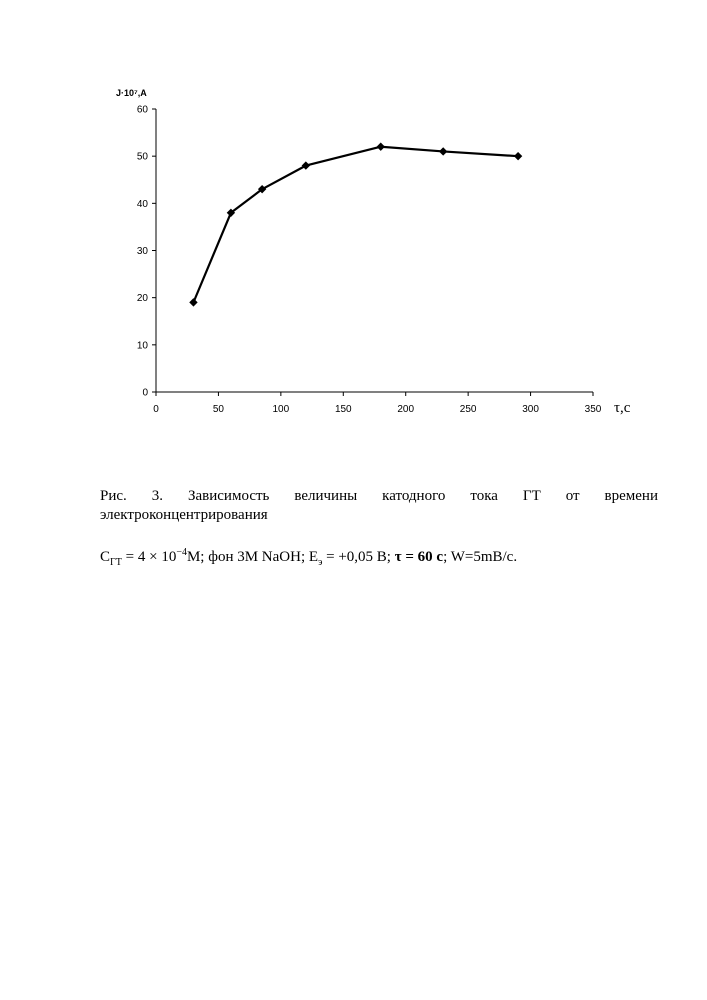 The image size is (707, 1000). I want to click on y-ticks: 0 10 20 30 40 50 60, so click(146, 252).